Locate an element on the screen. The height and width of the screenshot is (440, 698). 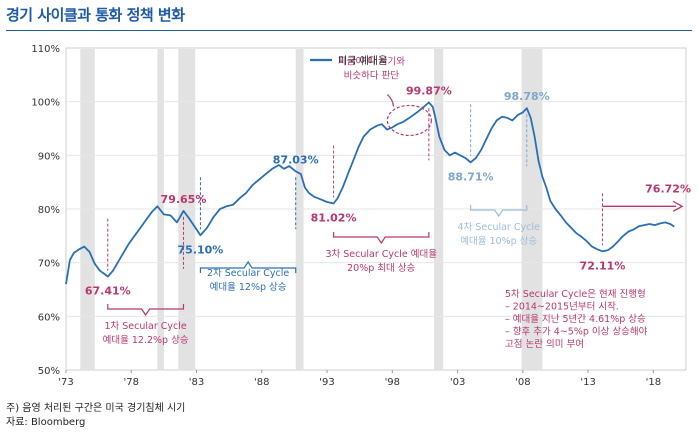
y-tick-label: 90% is located at coordinates (49, 156).